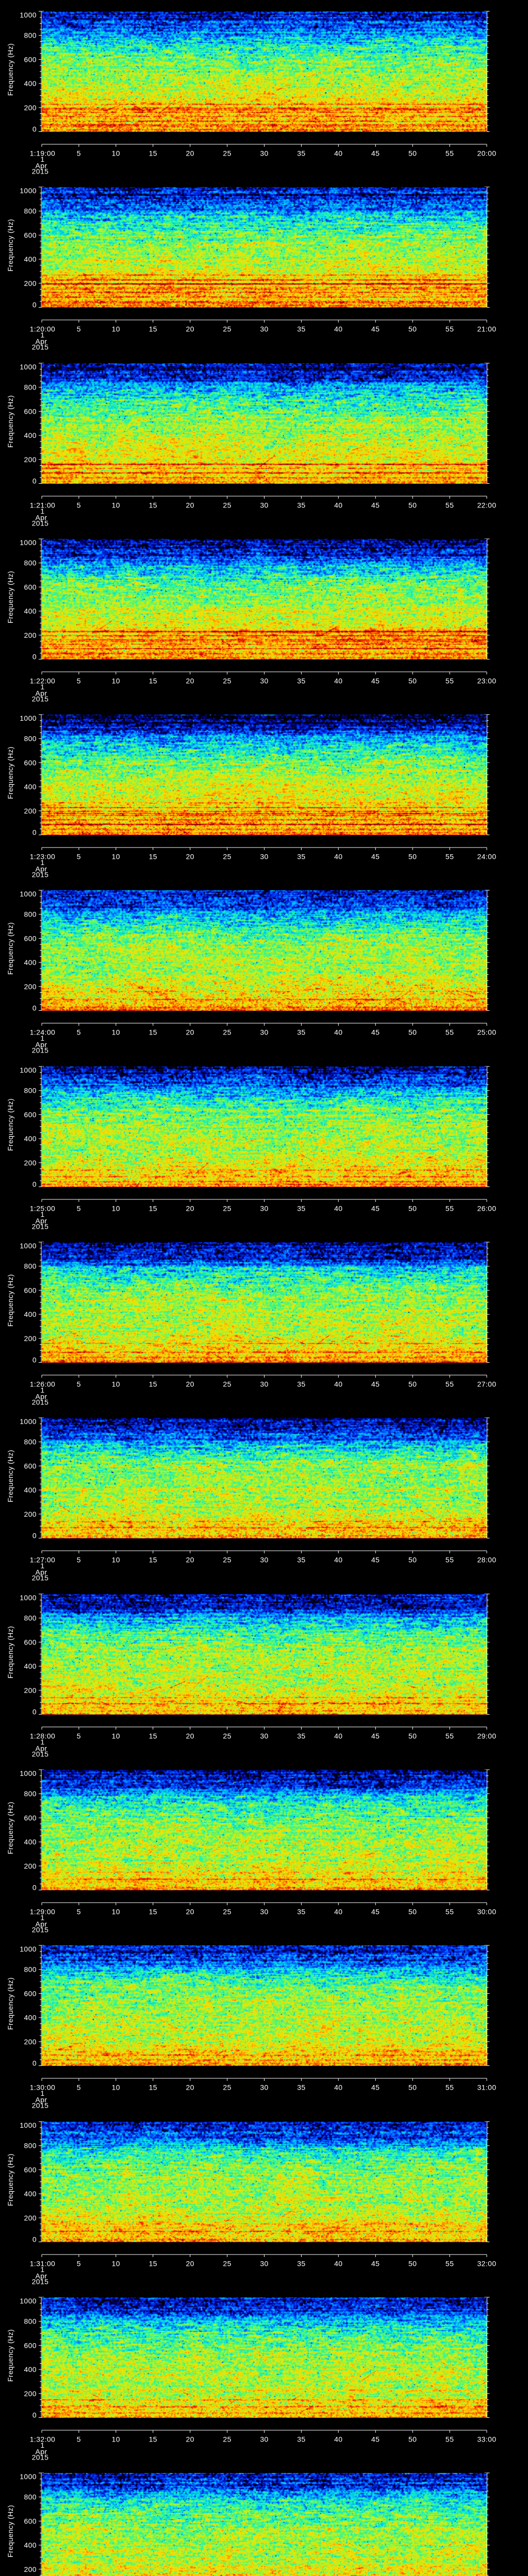 The image size is (528, 2576). What do you see at coordinates (486, 1384) in the screenshot?
I see `svg-text: 27:00` at bounding box center [486, 1384].